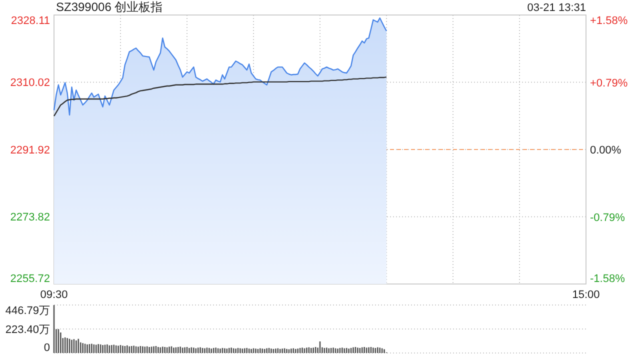  What do you see at coordinates (47, 348) in the screenshot?
I see `y-tick-label: 0` at bounding box center [47, 348].